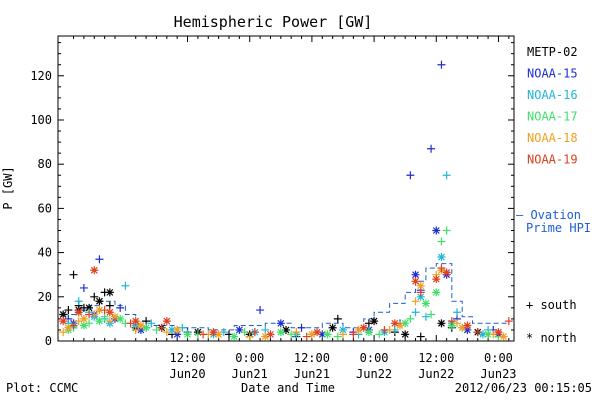 This screenshot has height=400, width=600. What do you see at coordinates (551, 305) in the screenshot?
I see `south-symbol-label: + south` at bounding box center [551, 305].